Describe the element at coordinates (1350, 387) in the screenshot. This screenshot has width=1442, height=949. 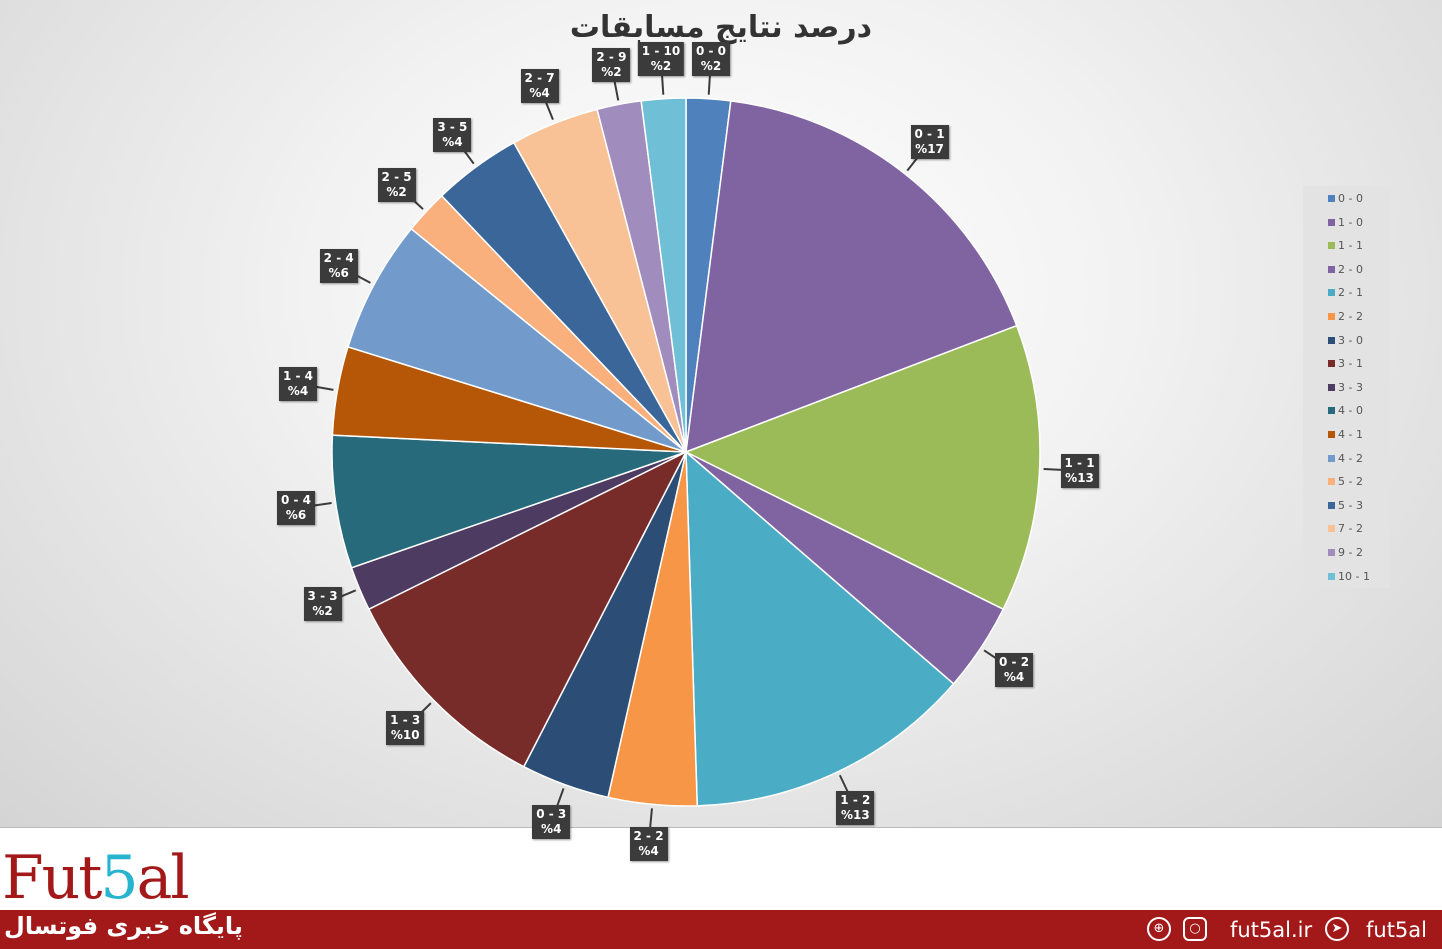
I see `legend-label: 3 - 3` at that location.